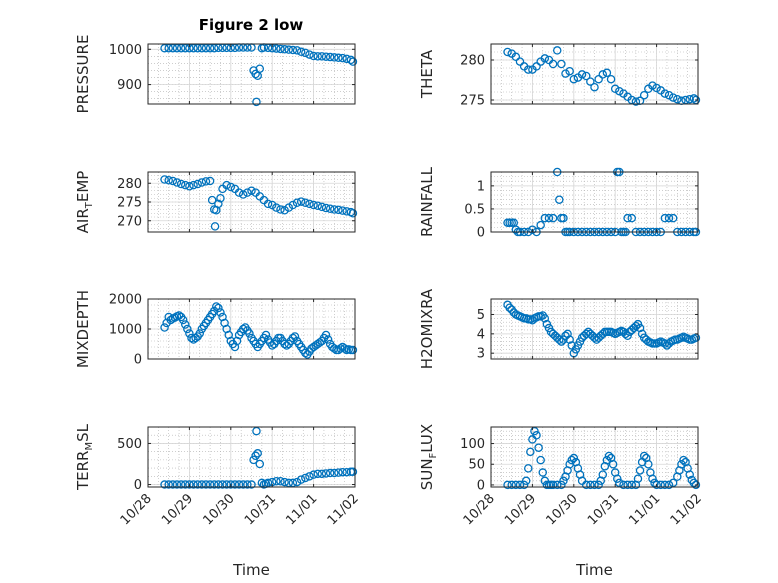  Describe the element at coordinates (472, 101) in the screenshot. I see `y-tick-label: 275` at that location.